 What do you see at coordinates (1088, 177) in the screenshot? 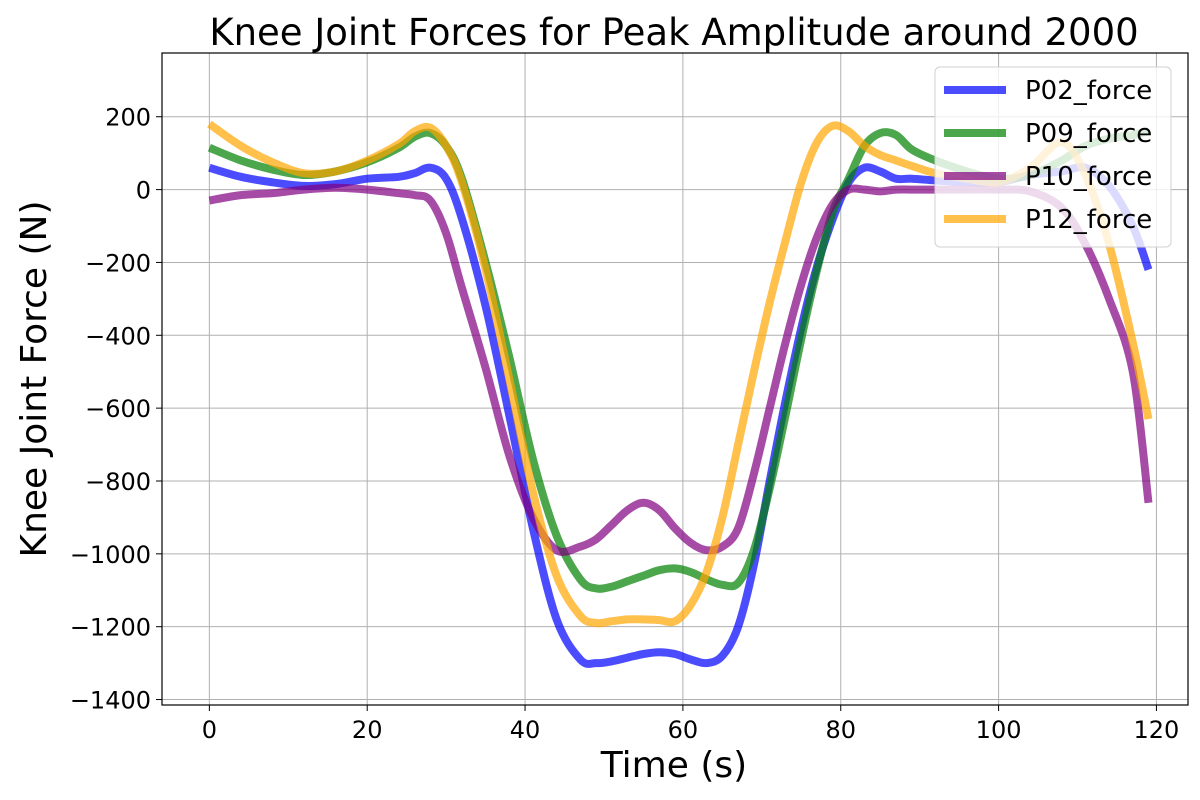
I see `legend-label-p10-force: P10_force` at bounding box center [1088, 177].